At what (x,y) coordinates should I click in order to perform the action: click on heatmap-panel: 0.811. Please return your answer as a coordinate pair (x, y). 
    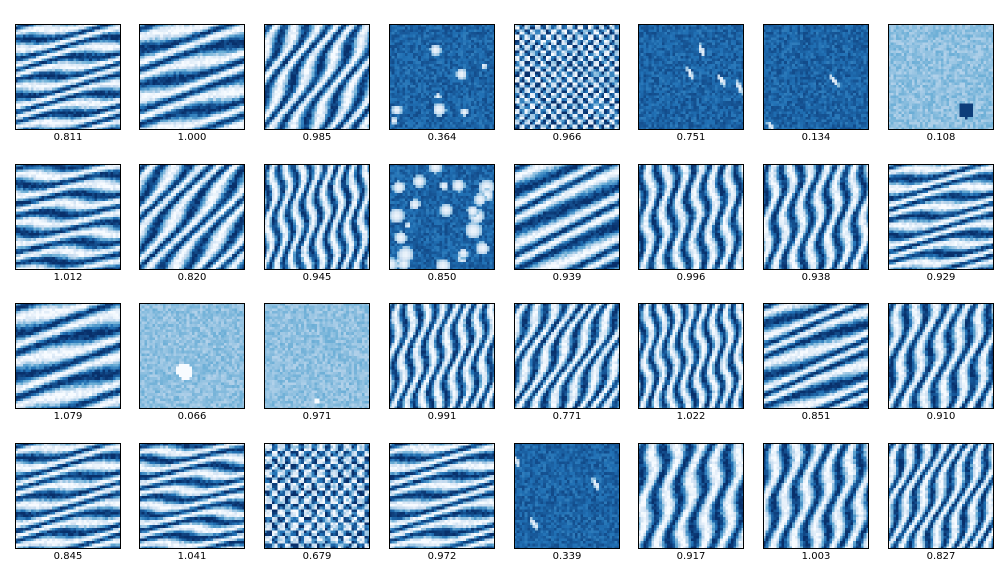
    Looking at the image, I should click on (68, 84).